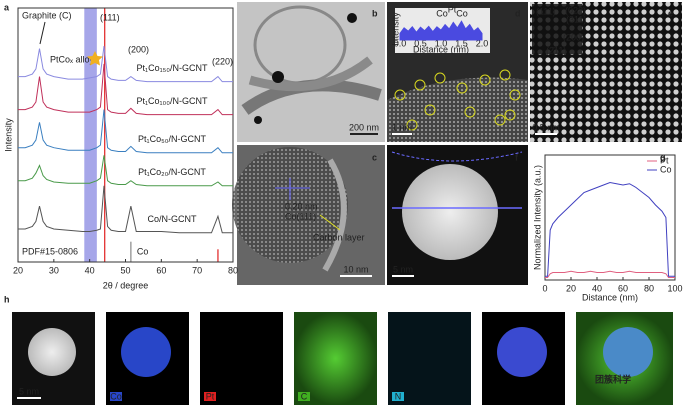 Image resolution: width=685 pixels, height=414 pixels. What do you see at coordinates (674, 288) in the screenshot?
I see `x-tick-label: 100` at bounding box center [674, 288].